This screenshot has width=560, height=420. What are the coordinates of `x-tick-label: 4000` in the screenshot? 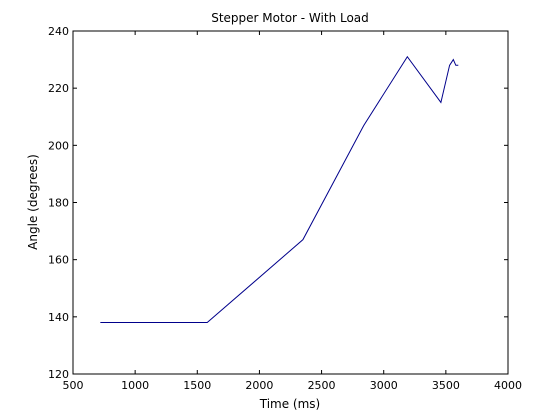 It's located at (508, 385).